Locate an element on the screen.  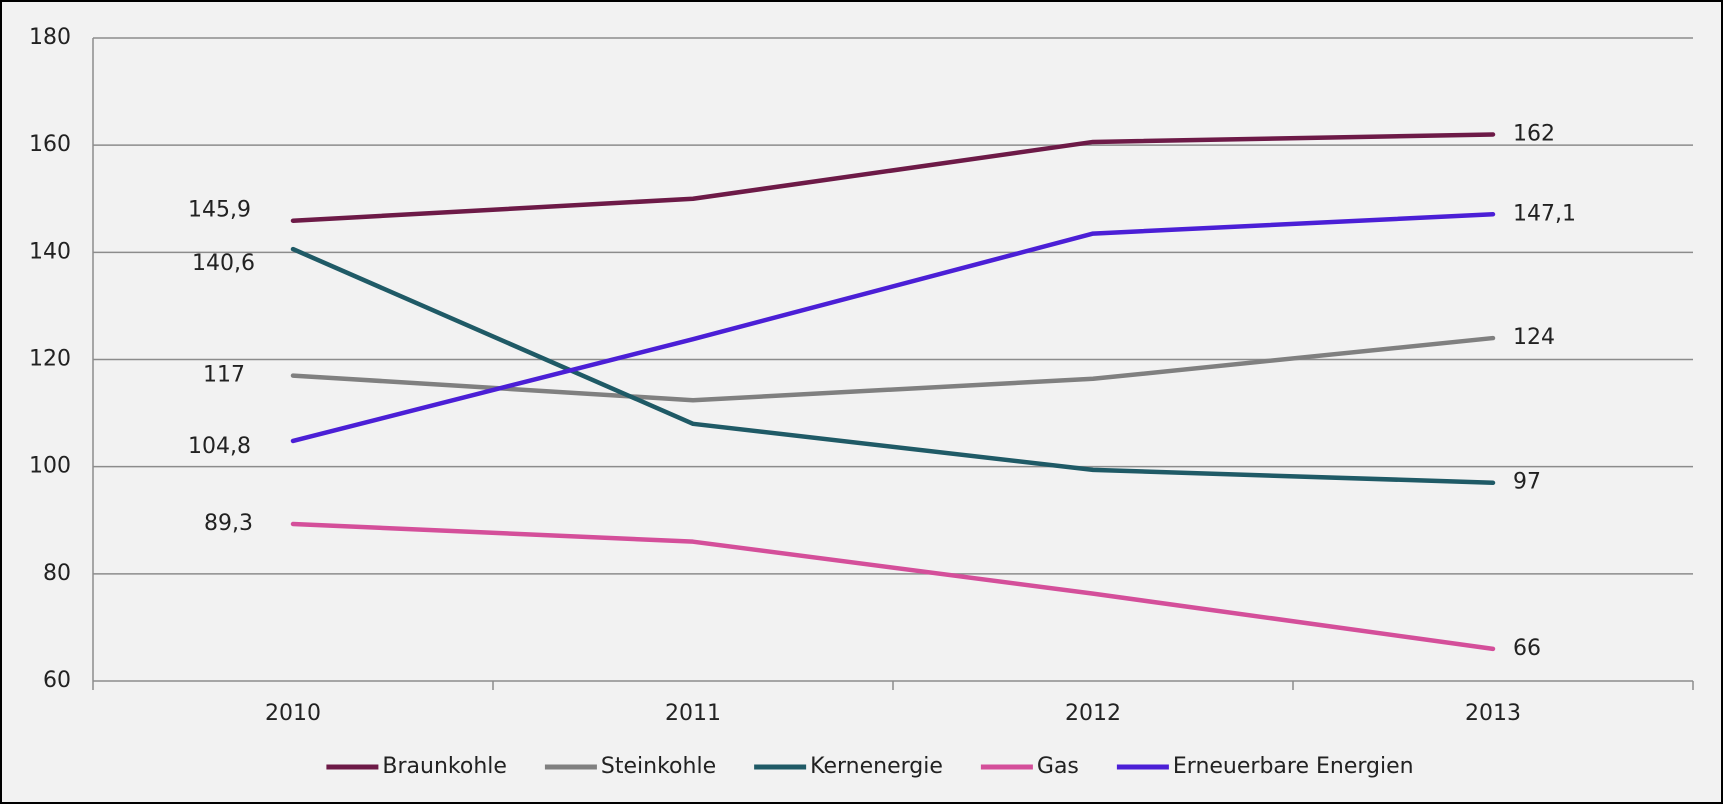
legend-label: Steinkohle is located at coordinates (658, 766).